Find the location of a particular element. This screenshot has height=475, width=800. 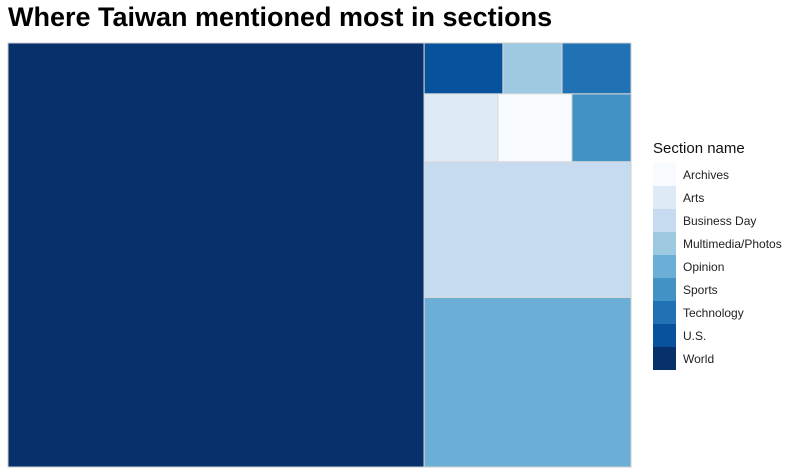

legend-label: Opinion is located at coordinates (704, 266).